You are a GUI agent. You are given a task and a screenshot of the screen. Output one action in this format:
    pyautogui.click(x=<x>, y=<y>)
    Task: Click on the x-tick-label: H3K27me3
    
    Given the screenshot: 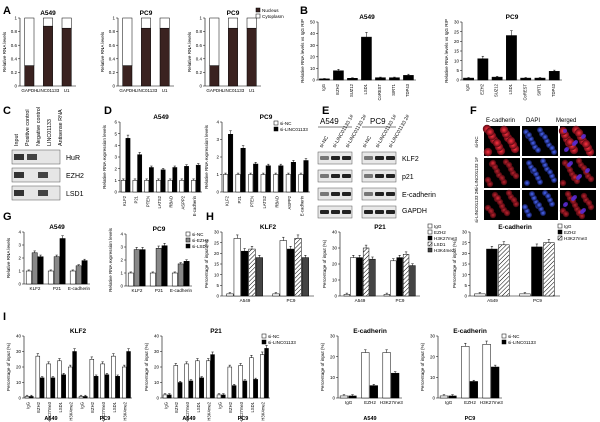 What is the action you would take?
    pyautogui.click(x=103, y=411)
    